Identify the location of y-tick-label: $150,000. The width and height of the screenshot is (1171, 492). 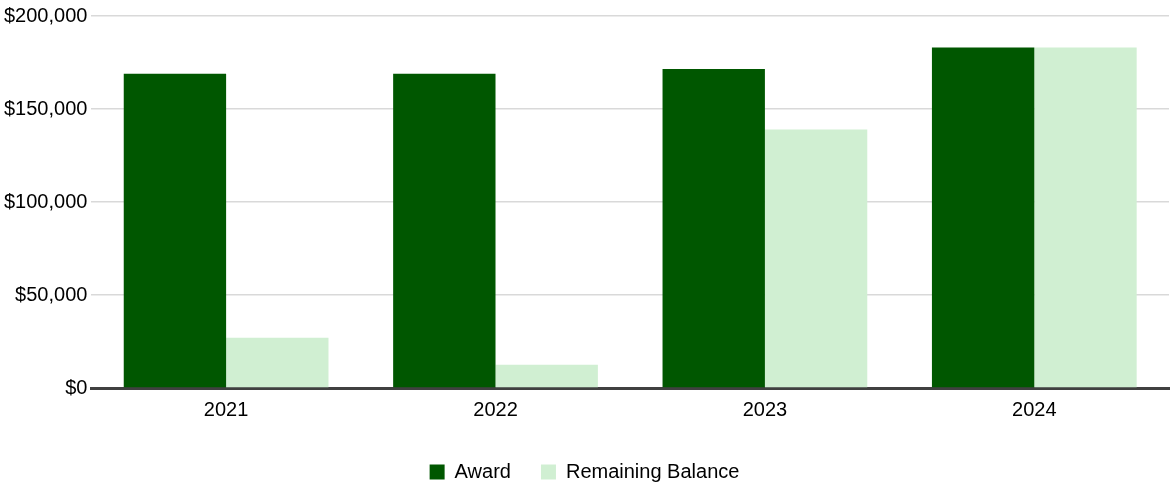
(46, 107).